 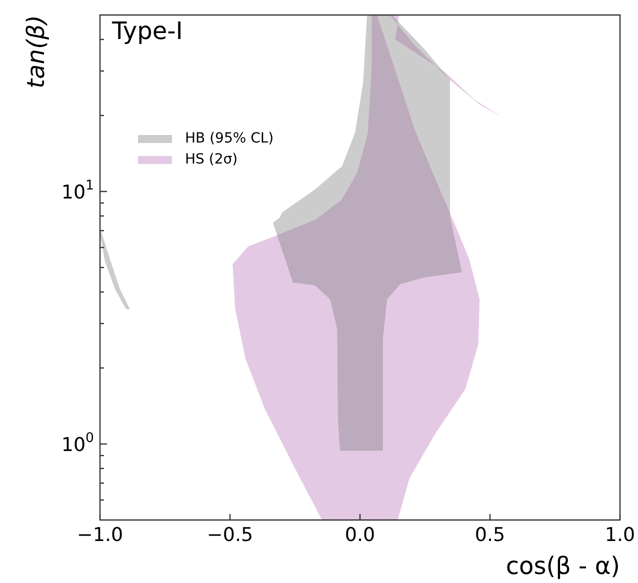 What do you see at coordinates (360, 535) in the screenshot?
I see `x-tick-label: 0.0` at bounding box center [360, 535].